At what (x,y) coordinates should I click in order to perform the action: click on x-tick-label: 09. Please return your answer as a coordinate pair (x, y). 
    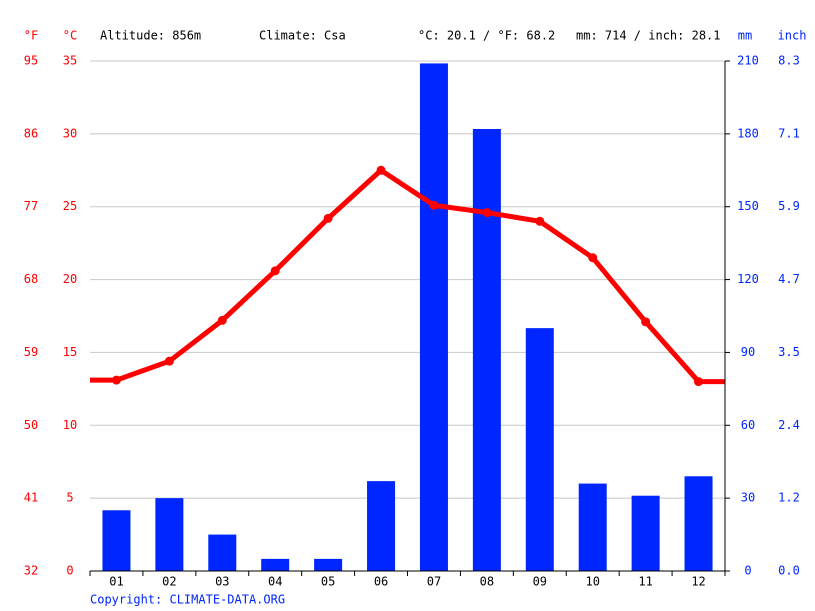
    Looking at the image, I should click on (540, 582).